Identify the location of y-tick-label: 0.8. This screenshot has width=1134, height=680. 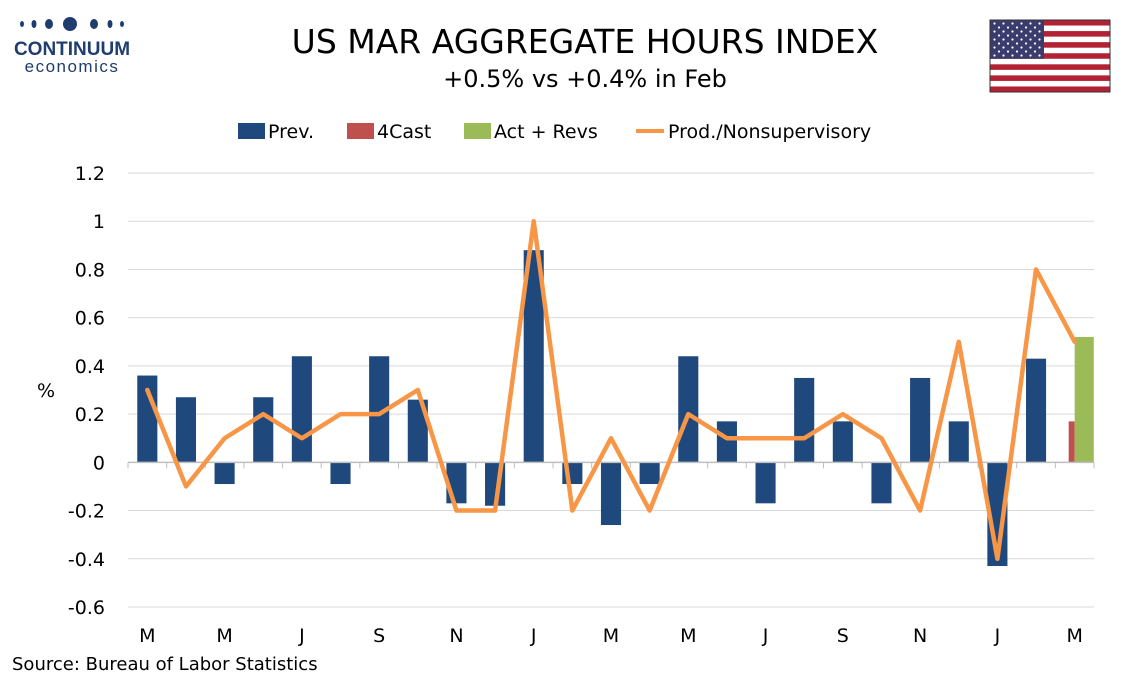
(90, 270).